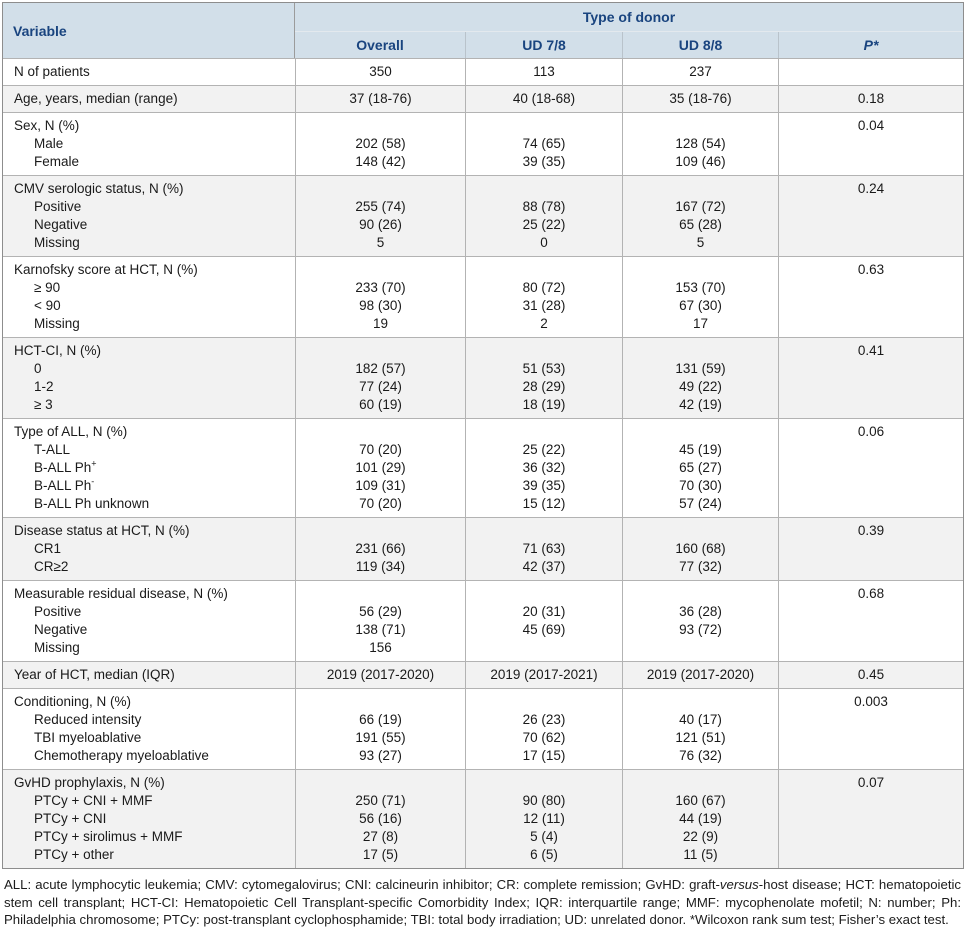 The width and height of the screenshot is (965, 942). Describe the element at coordinates (380, 854) in the screenshot. I see `cell-value: 17 (5)` at that location.